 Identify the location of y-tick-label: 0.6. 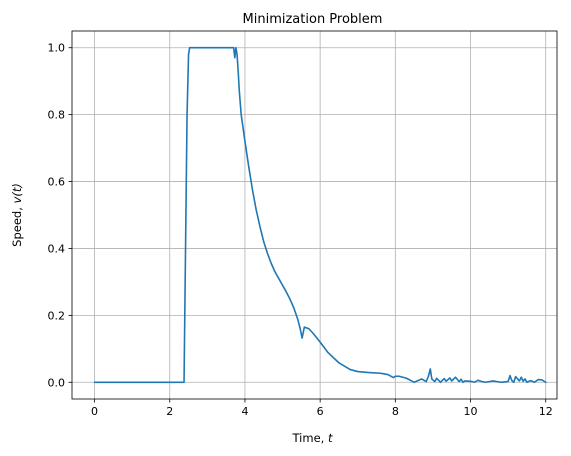
(57, 182).